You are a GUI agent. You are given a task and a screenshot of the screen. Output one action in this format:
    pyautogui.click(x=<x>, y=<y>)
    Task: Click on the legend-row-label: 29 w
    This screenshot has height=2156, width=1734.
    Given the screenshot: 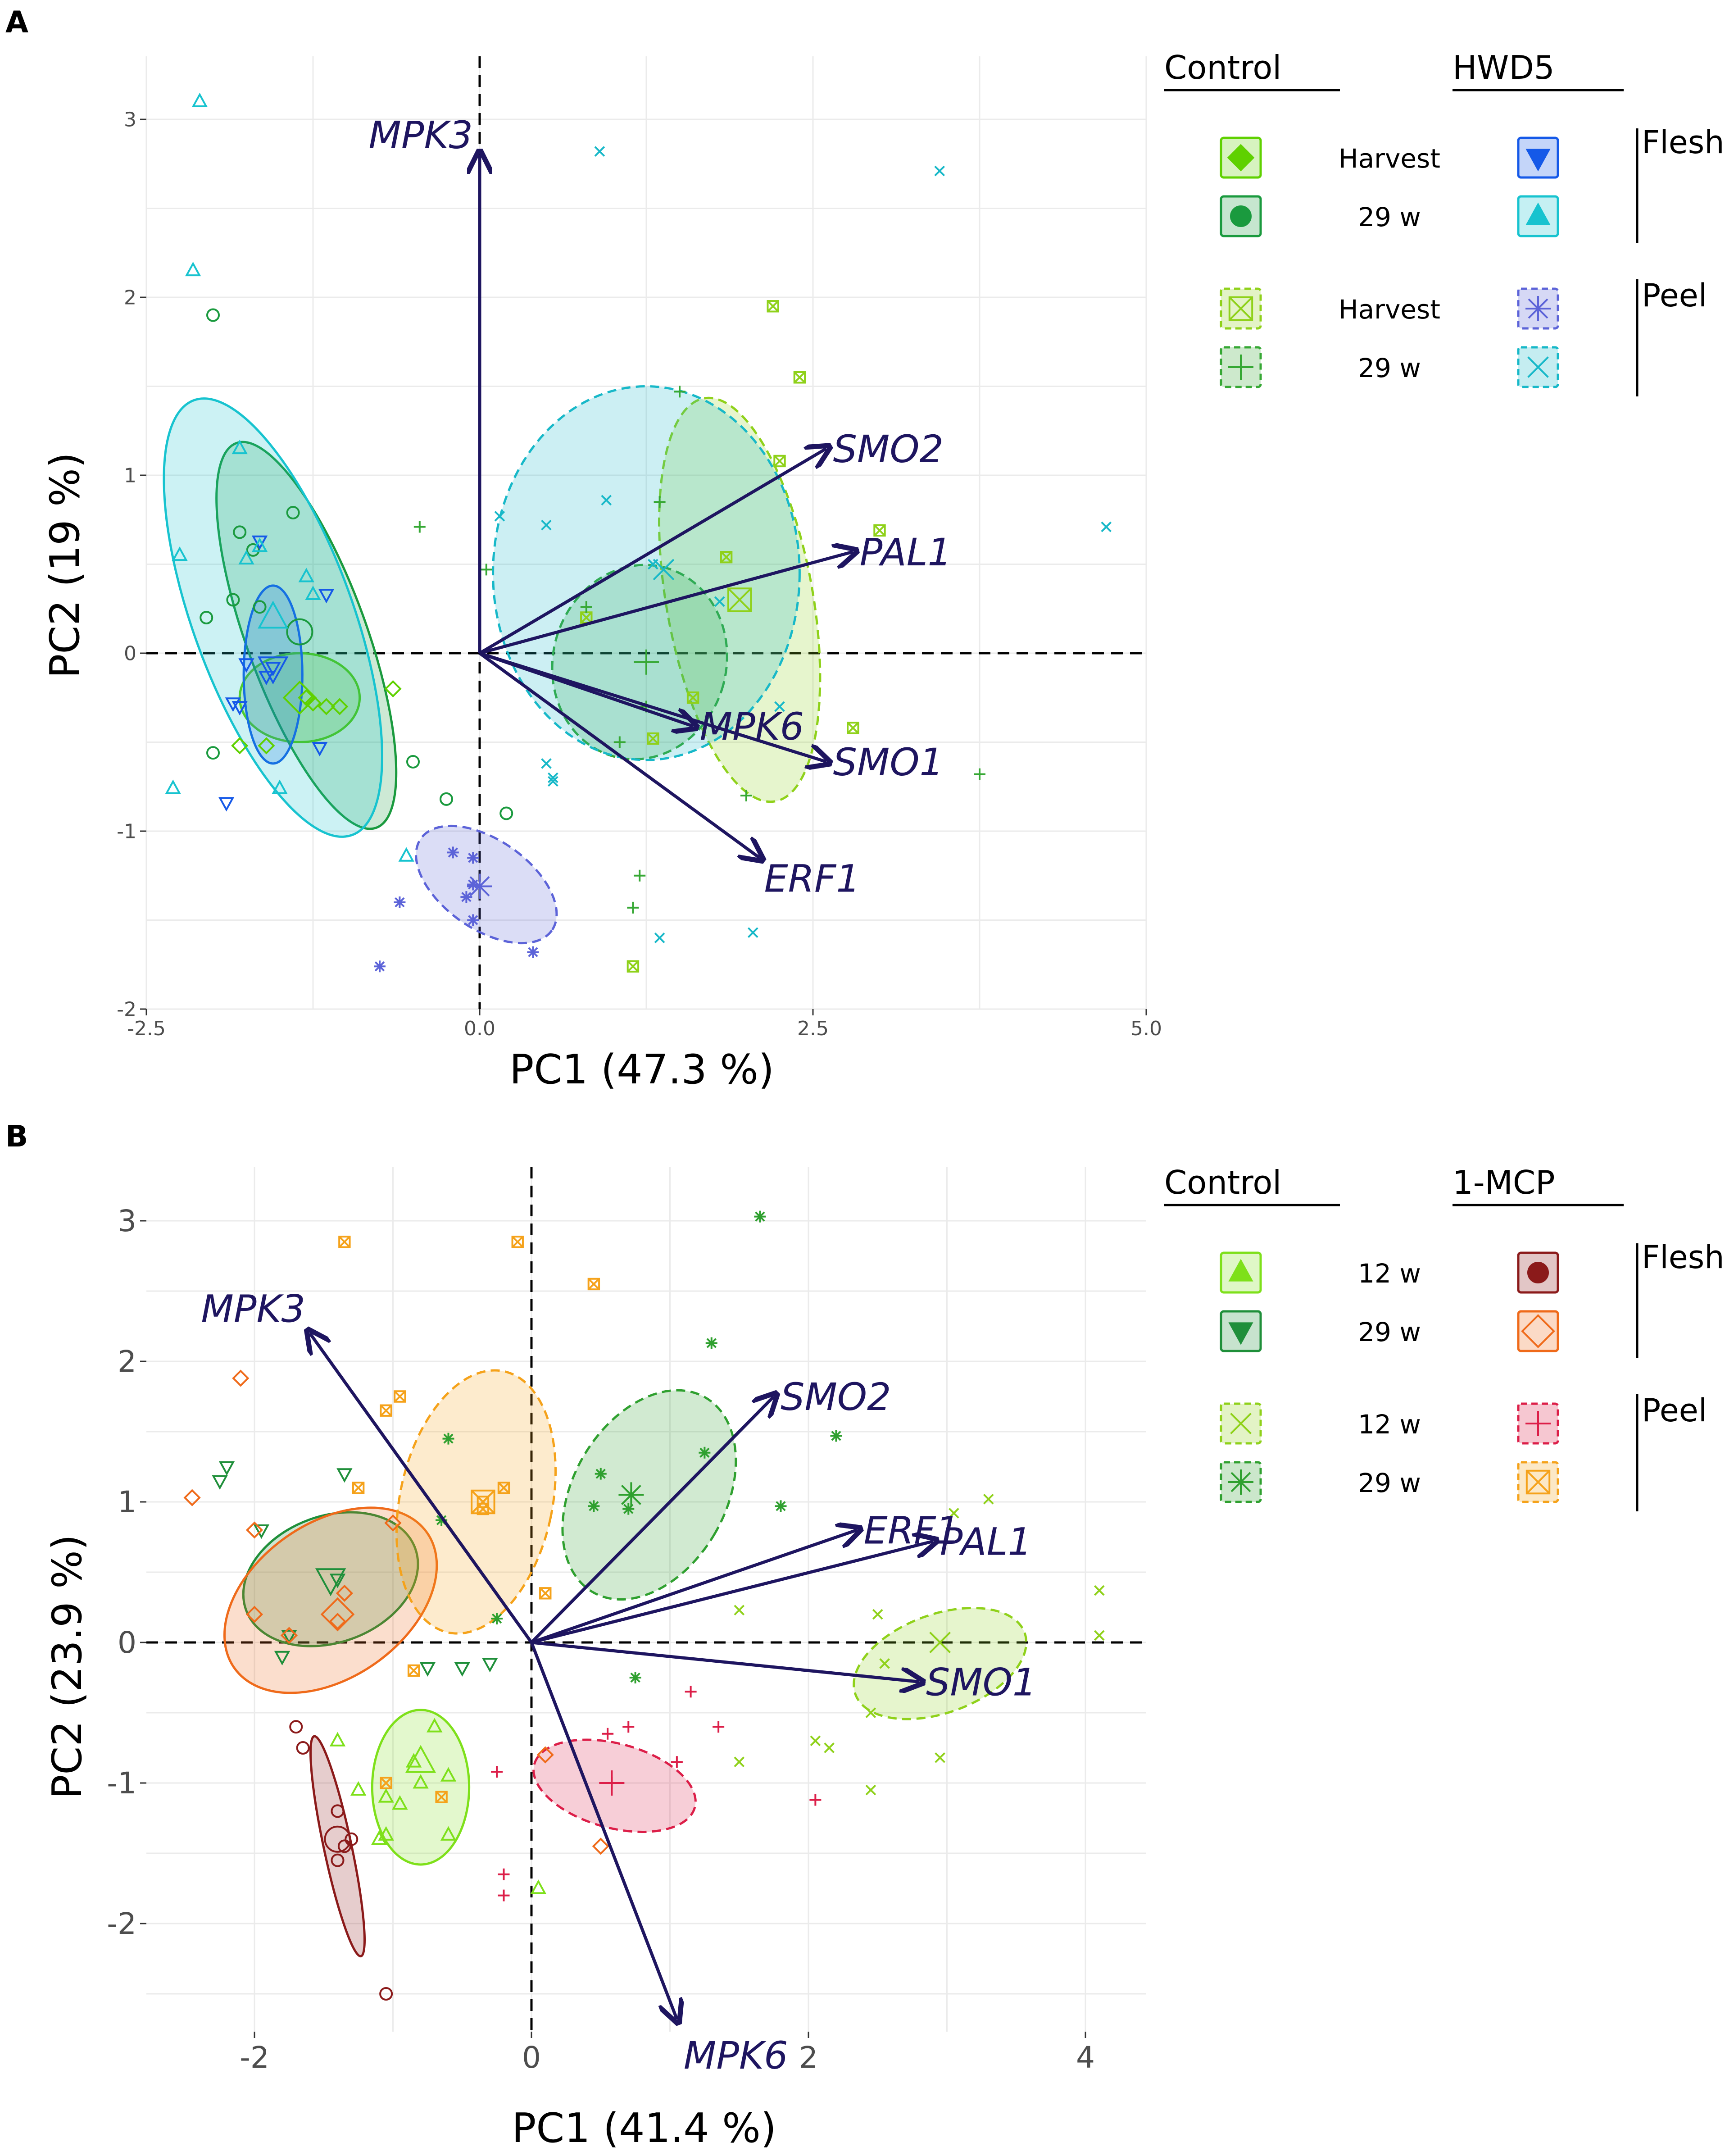 What is the action you would take?
    pyautogui.click(x=1389, y=368)
    